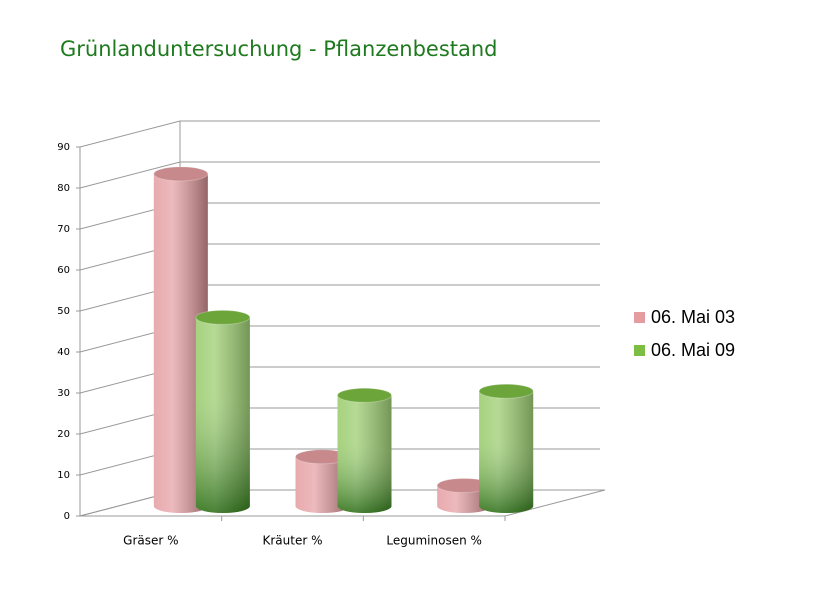 This screenshot has width=815, height=600. Describe the element at coordinates (434, 541) in the screenshot. I see `x-tick-label: Leguminosen %` at that location.